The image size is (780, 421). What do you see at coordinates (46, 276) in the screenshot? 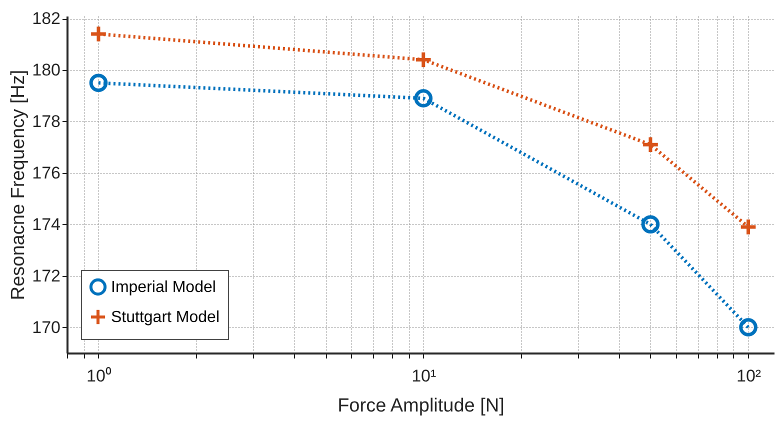
I see `y-tick-label: 172` at bounding box center [46, 276].